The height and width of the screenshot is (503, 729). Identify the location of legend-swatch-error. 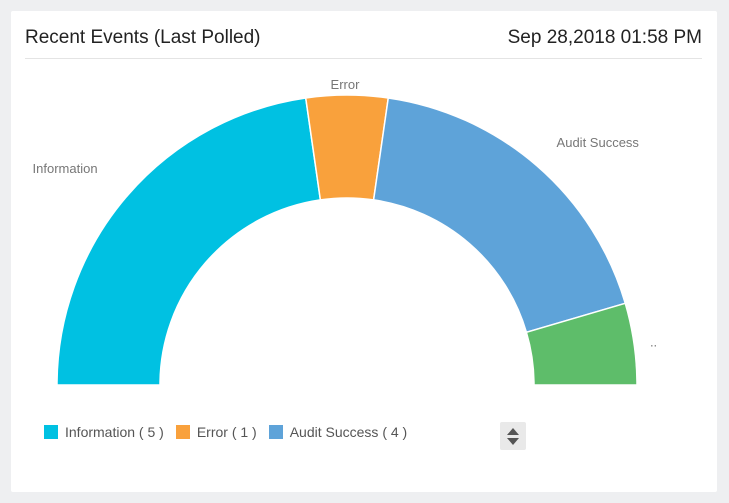
(182, 432).